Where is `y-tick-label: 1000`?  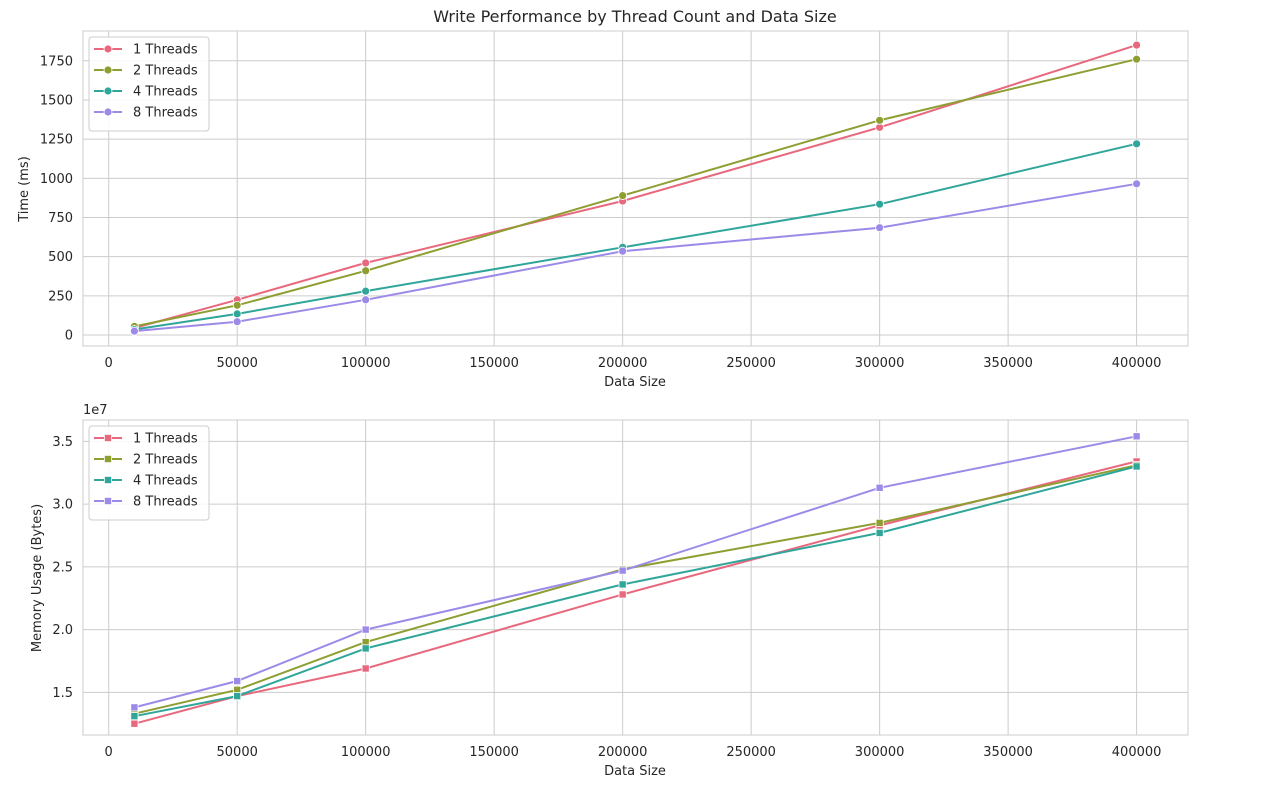 y-tick-label: 1000 is located at coordinates (56, 179).